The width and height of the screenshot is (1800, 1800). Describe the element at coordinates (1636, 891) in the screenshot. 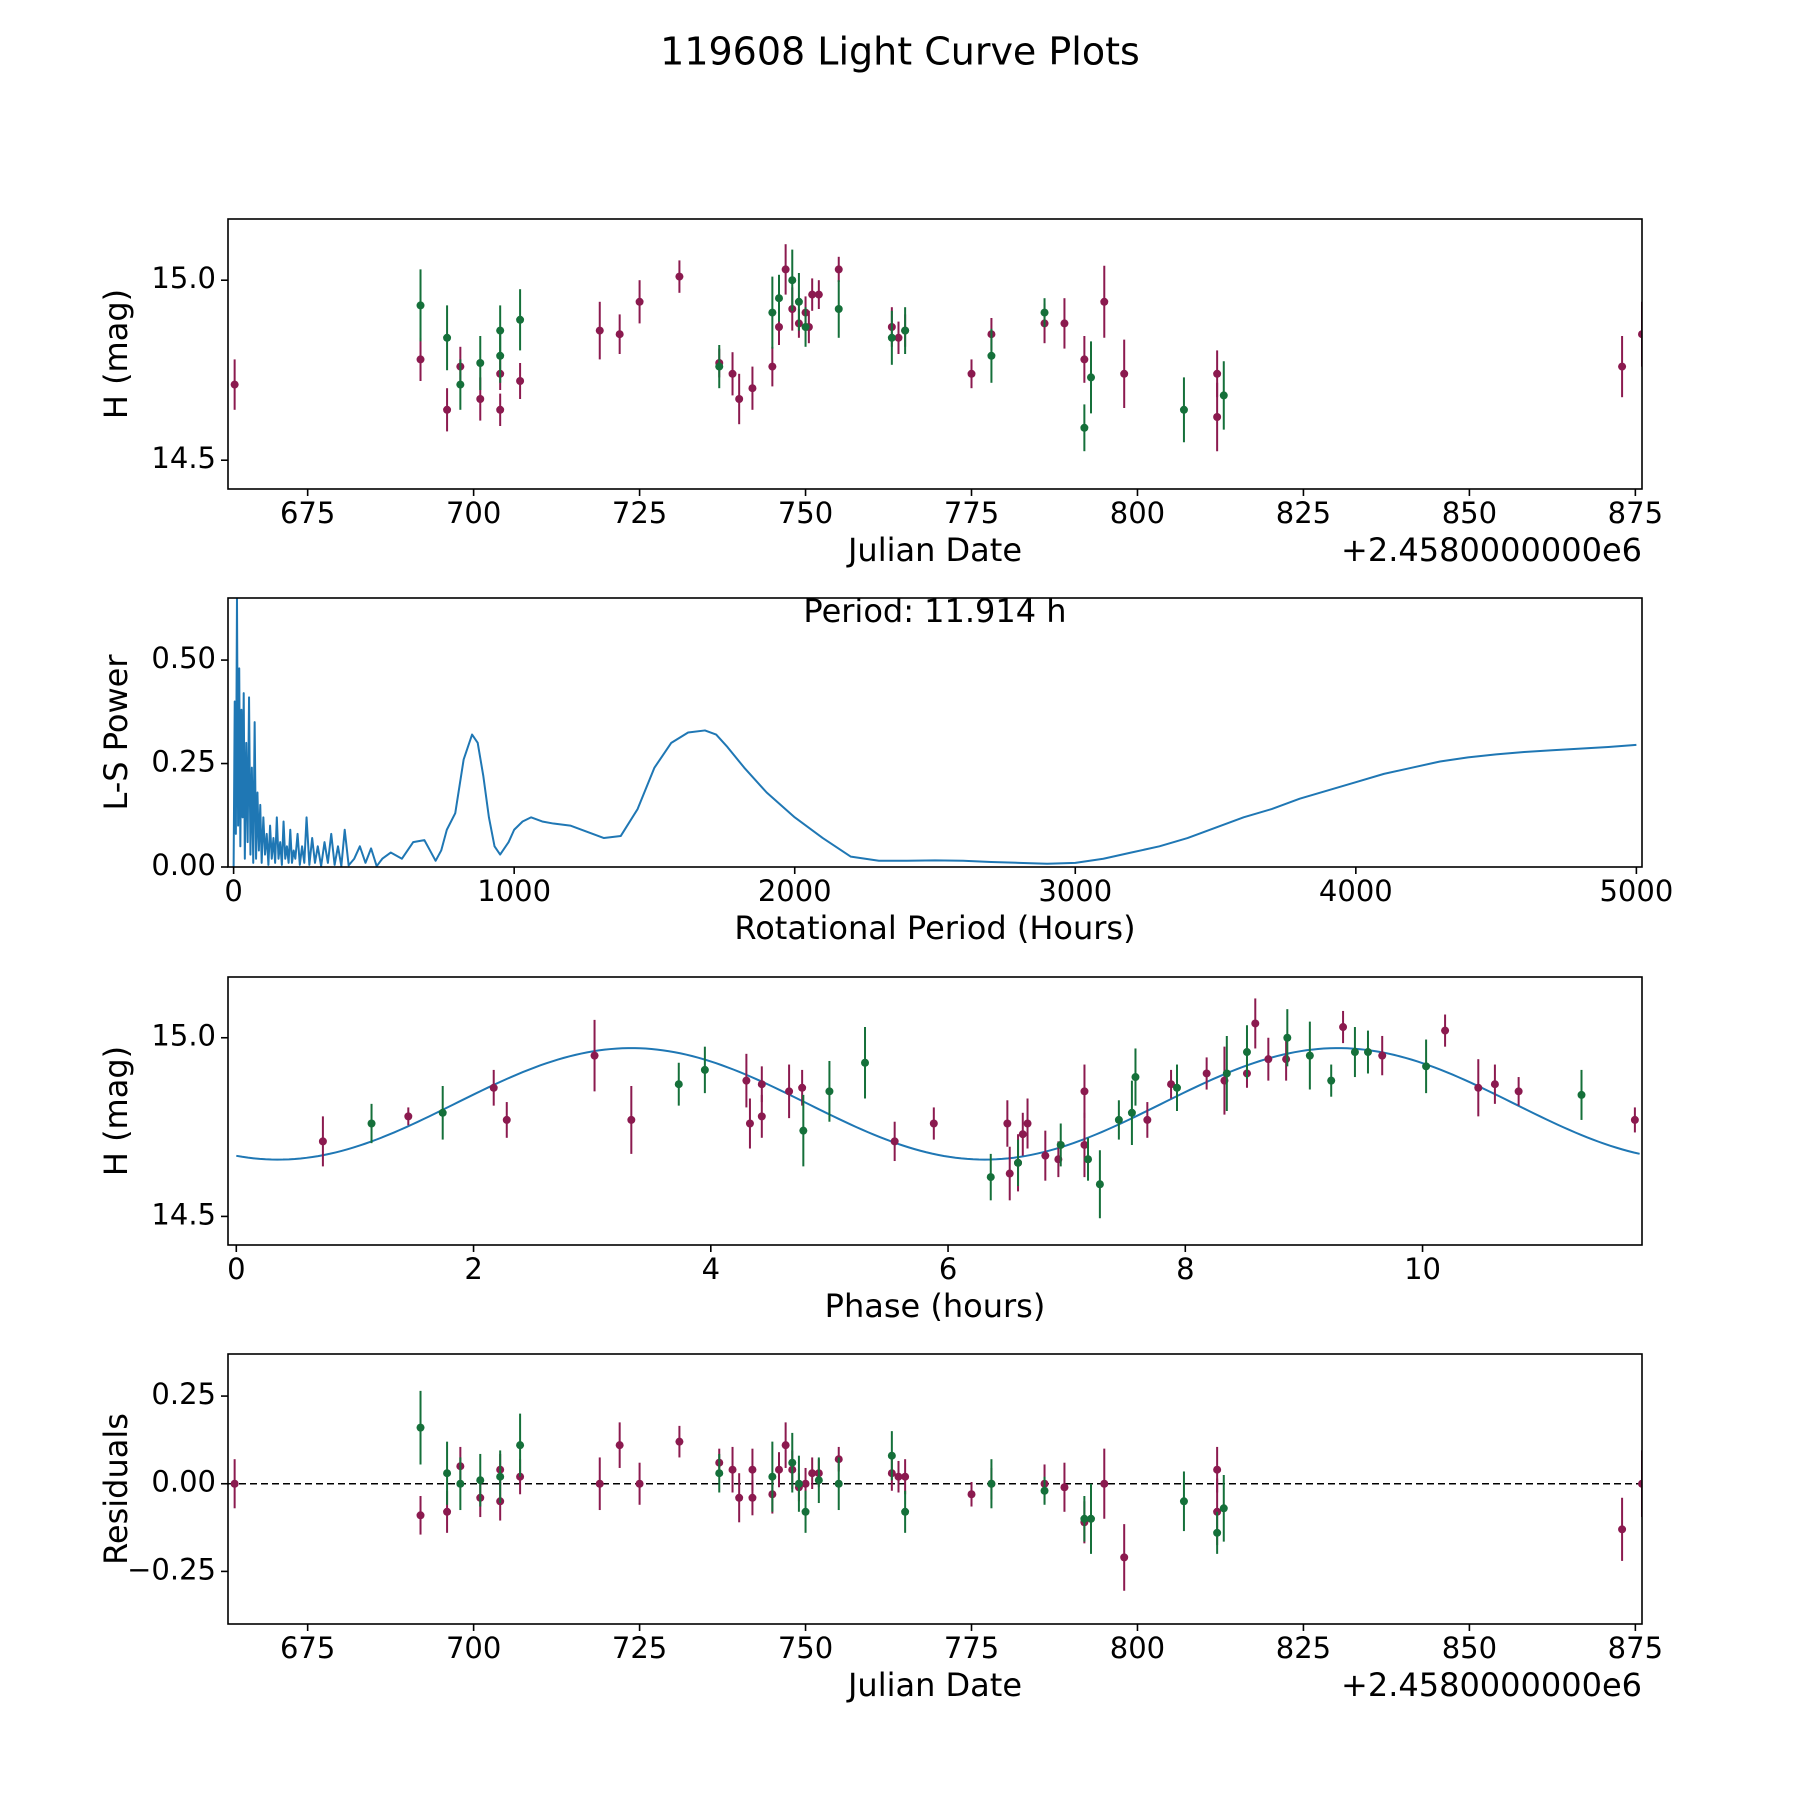

I see `x-tick-label: 5000` at that location.